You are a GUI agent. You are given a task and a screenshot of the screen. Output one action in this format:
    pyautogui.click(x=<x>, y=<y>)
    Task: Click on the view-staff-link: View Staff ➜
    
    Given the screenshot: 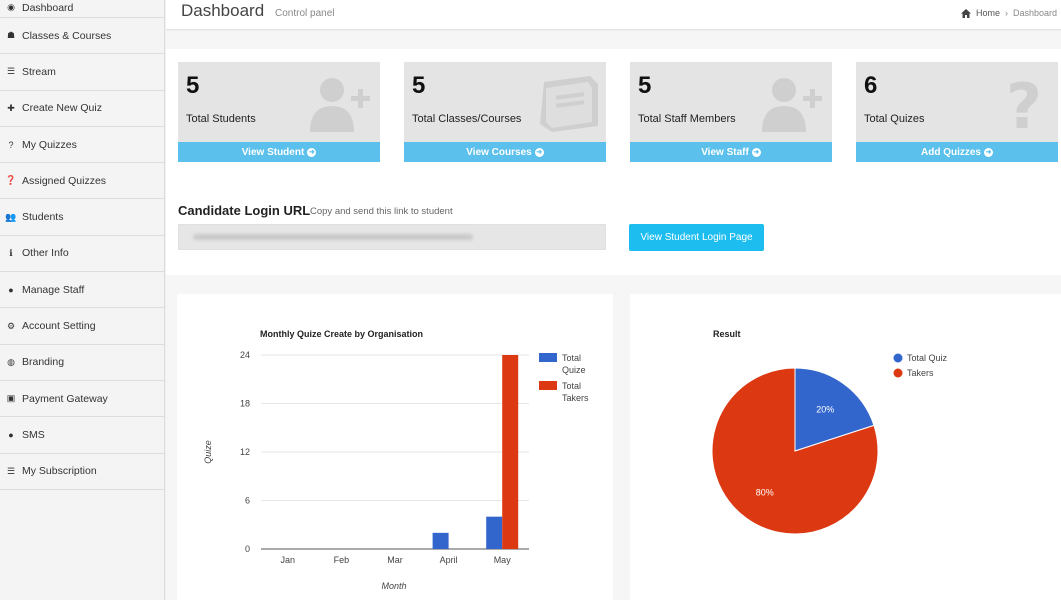 What is the action you would take?
    pyautogui.click(x=731, y=152)
    